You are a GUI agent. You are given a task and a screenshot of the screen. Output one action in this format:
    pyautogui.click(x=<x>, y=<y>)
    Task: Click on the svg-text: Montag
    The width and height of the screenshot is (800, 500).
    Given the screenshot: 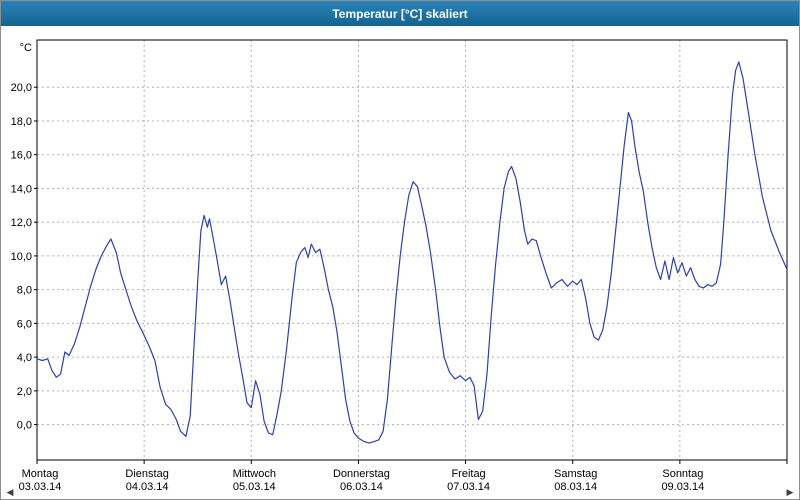 What is the action you would take?
    pyautogui.click(x=40, y=474)
    